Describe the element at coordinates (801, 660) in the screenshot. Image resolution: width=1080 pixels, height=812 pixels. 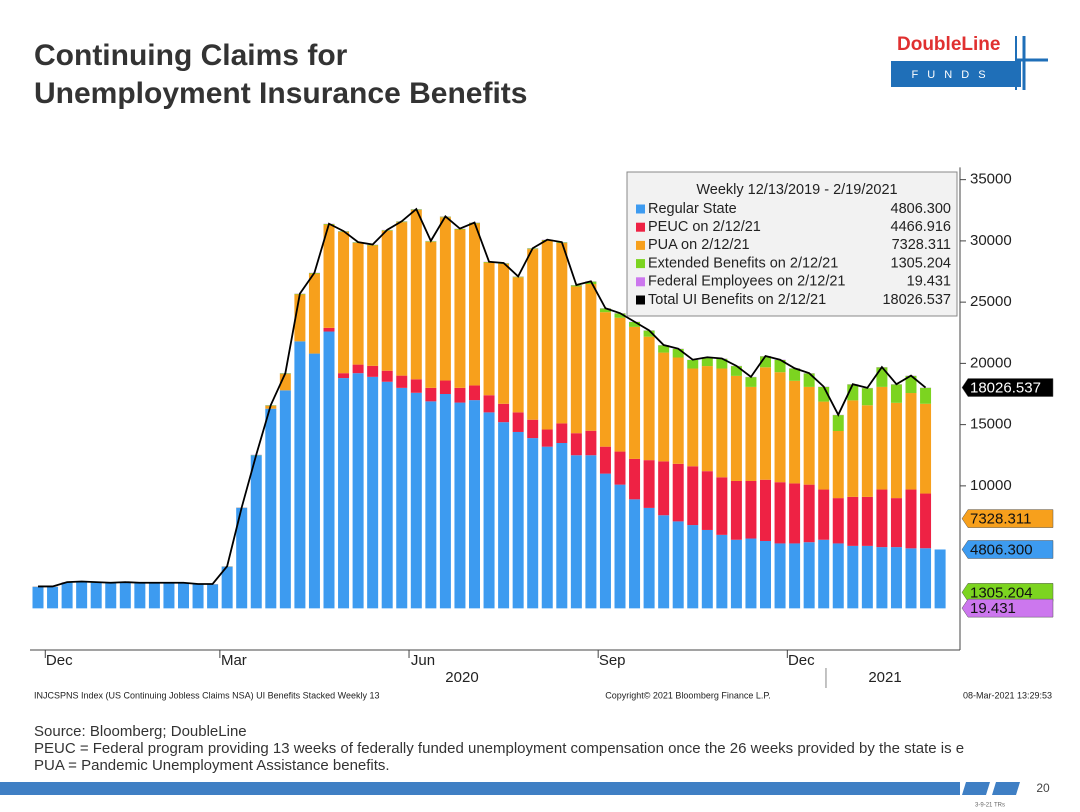
I see `x-tick-label: Dec` at that location.